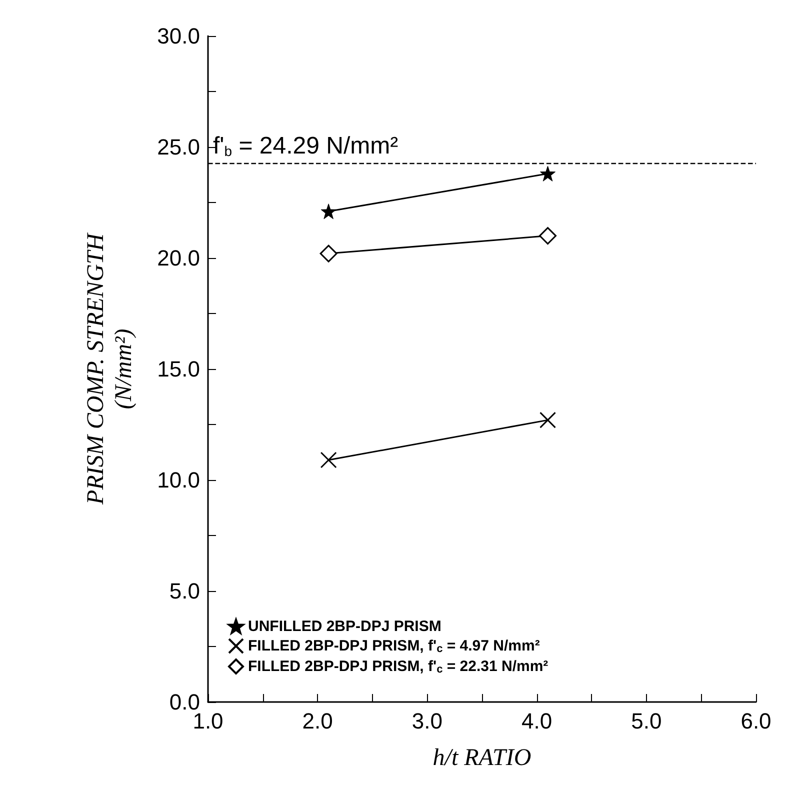 This screenshot has width=786, height=800. Describe the element at coordinates (184, 591) in the screenshot. I see `y-tick-label: 5.0` at that location.